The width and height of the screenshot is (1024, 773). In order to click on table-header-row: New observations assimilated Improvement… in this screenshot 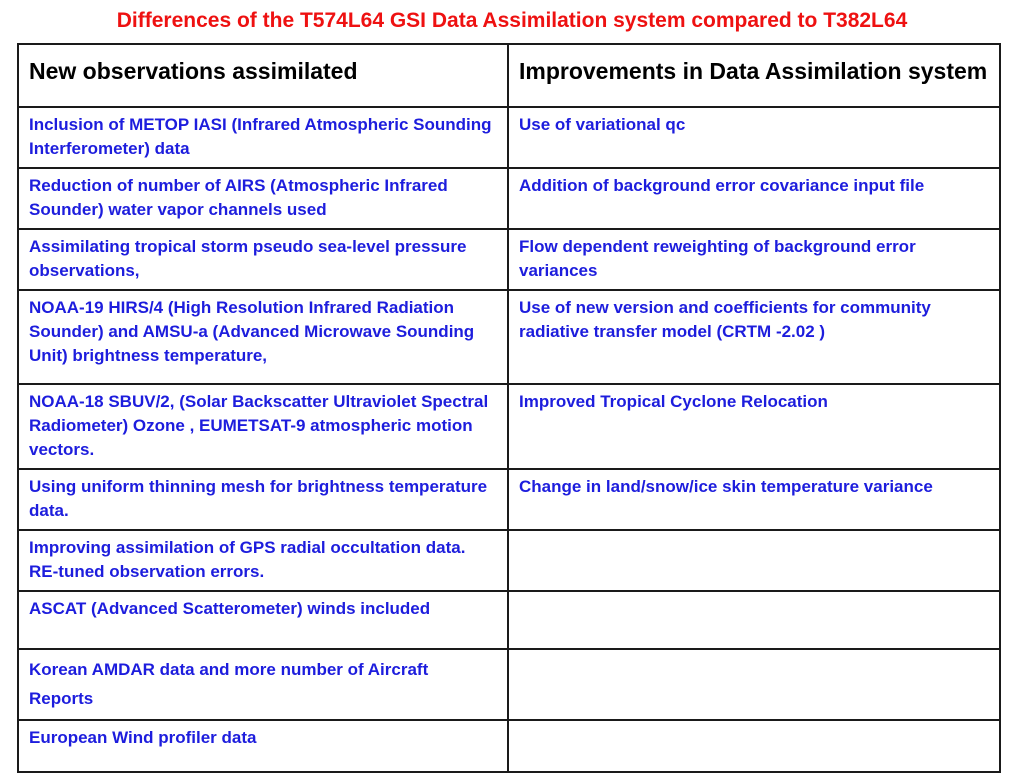, I will do `click(509, 75)`.